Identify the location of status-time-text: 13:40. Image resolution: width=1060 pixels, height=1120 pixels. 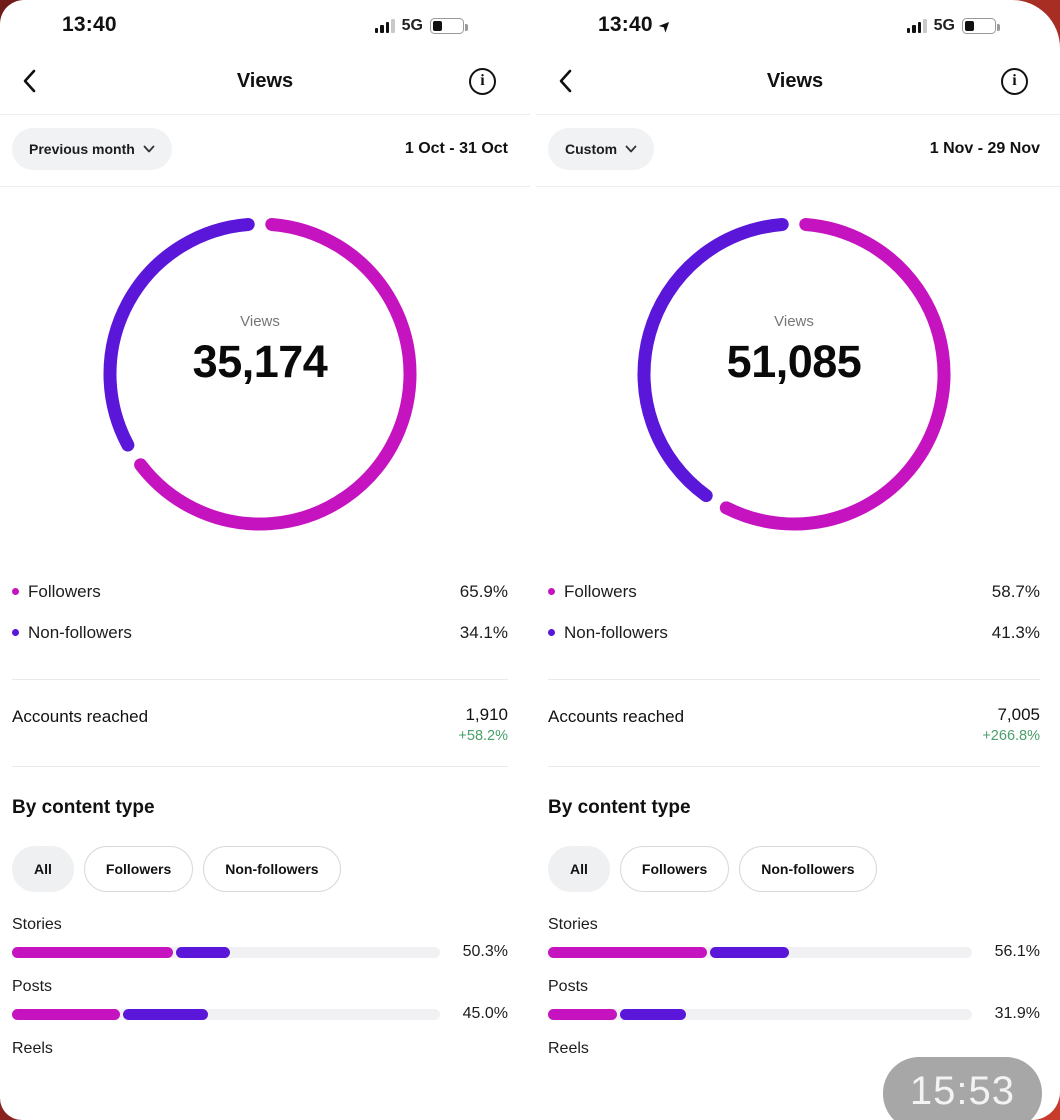
(89, 24).